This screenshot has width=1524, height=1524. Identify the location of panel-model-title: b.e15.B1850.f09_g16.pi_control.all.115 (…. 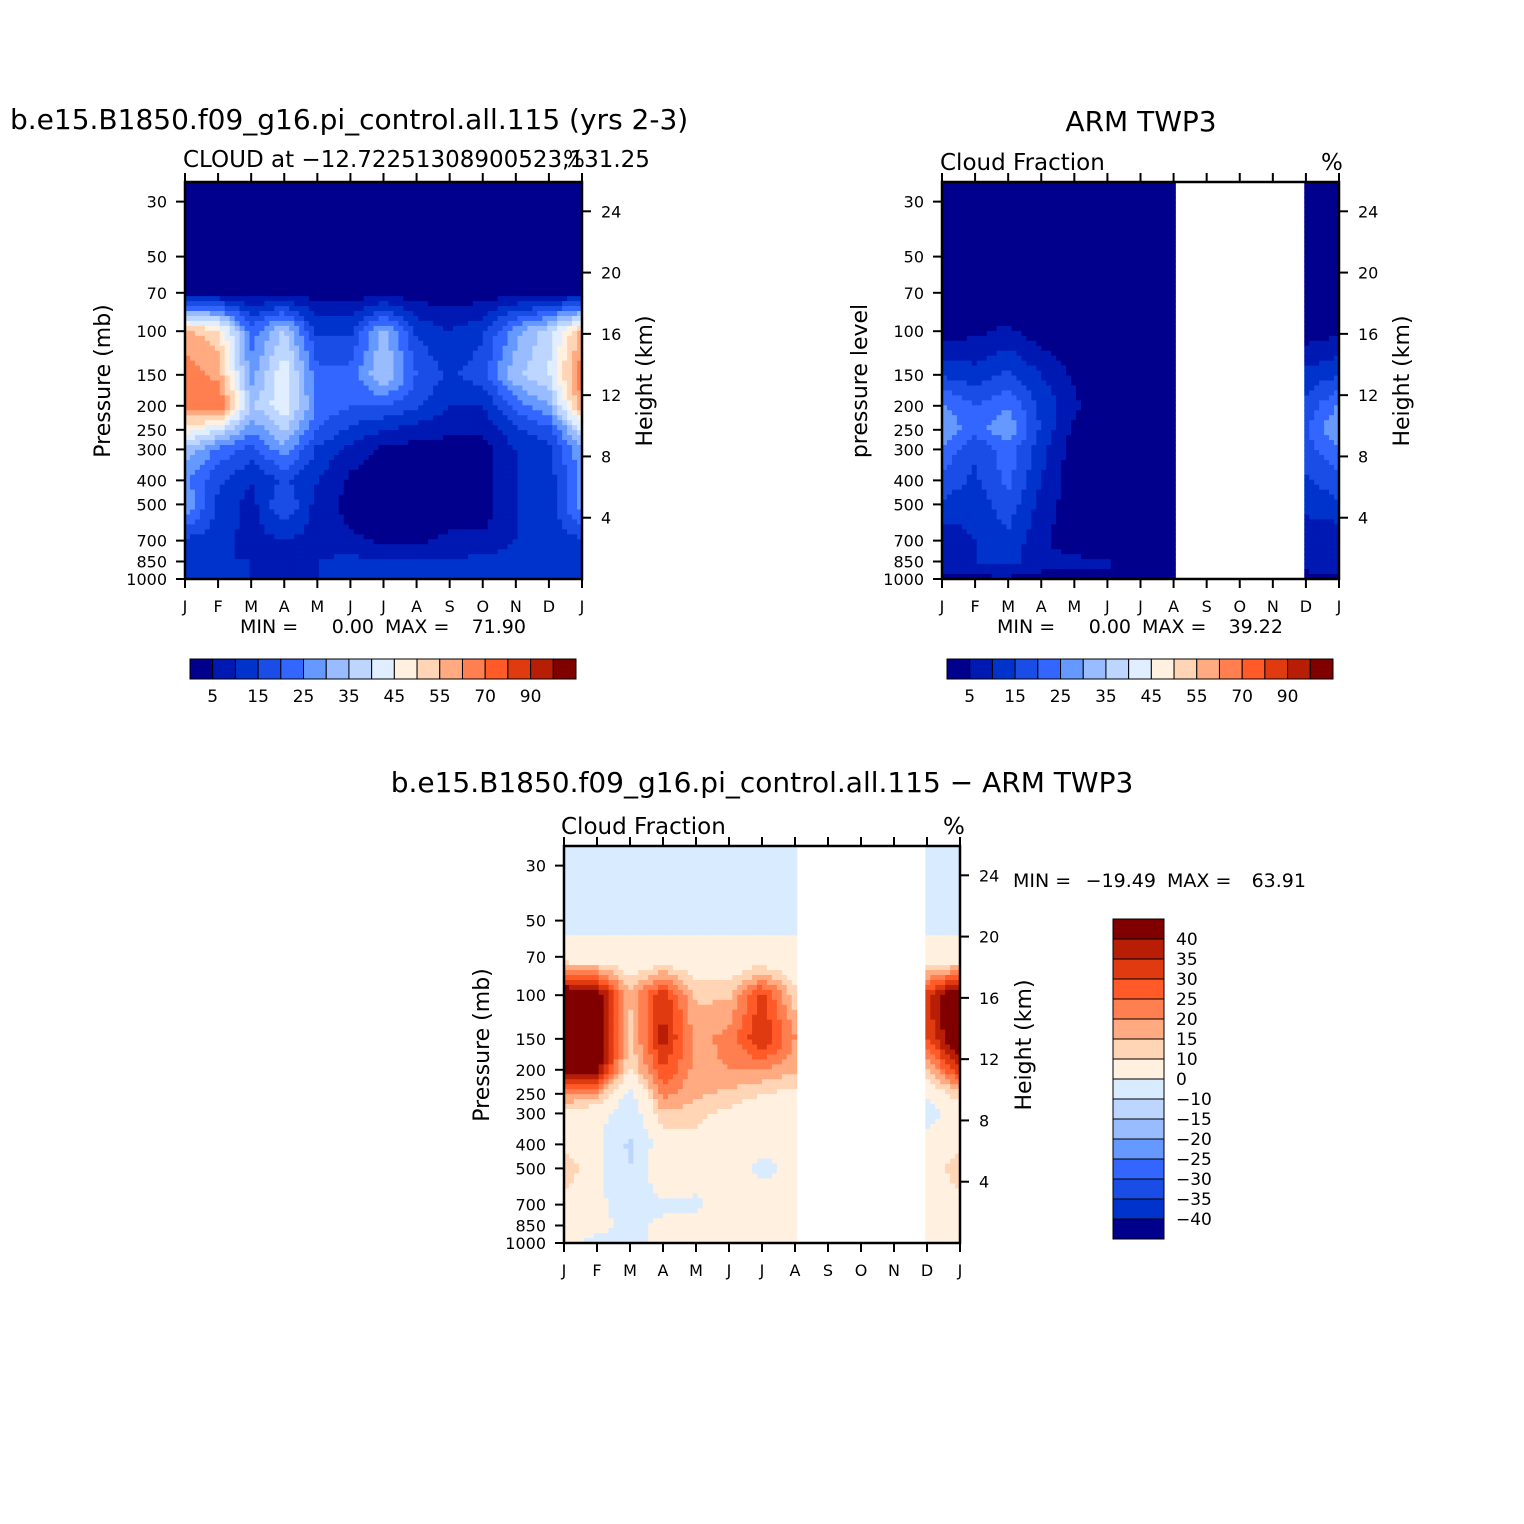
(349, 119).